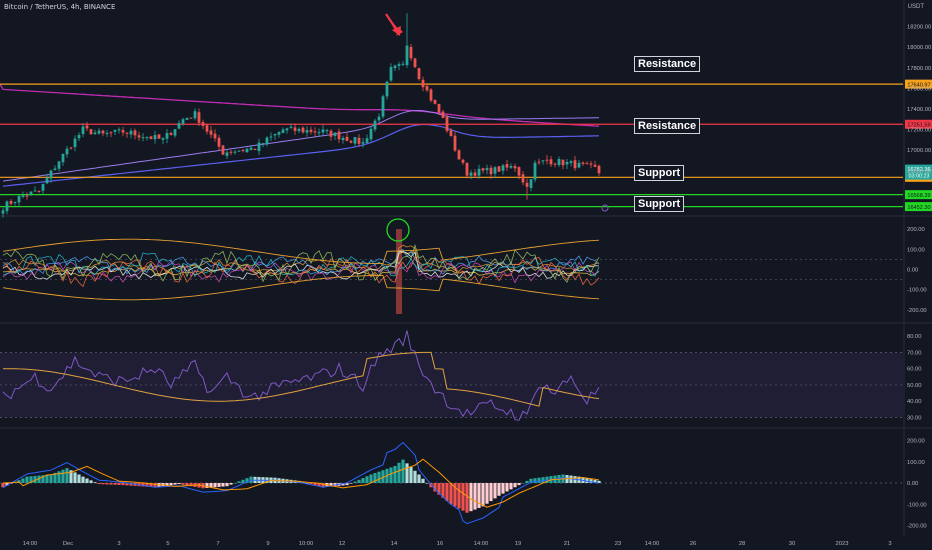  Describe the element at coordinates (914, 402) in the screenshot. I see `rsi-axis-tick: 40.00` at that location.